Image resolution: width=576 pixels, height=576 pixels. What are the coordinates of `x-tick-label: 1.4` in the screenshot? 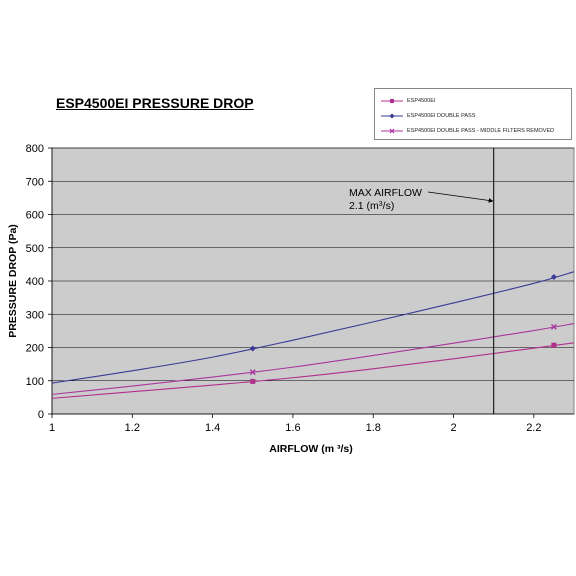 It's located at (212, 428).